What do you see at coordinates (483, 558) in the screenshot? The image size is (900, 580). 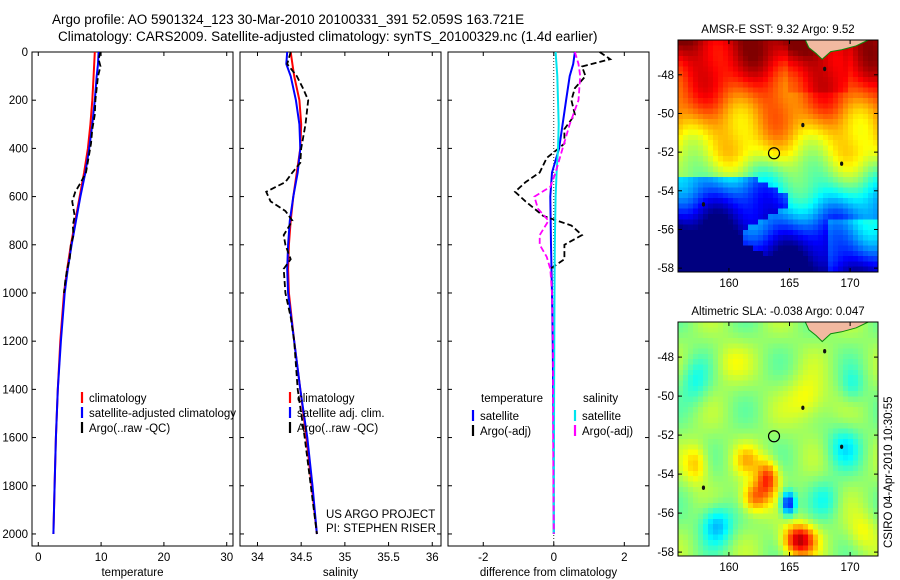 I see `difference-xtick-label: -2` at bounding box center [483, 558].